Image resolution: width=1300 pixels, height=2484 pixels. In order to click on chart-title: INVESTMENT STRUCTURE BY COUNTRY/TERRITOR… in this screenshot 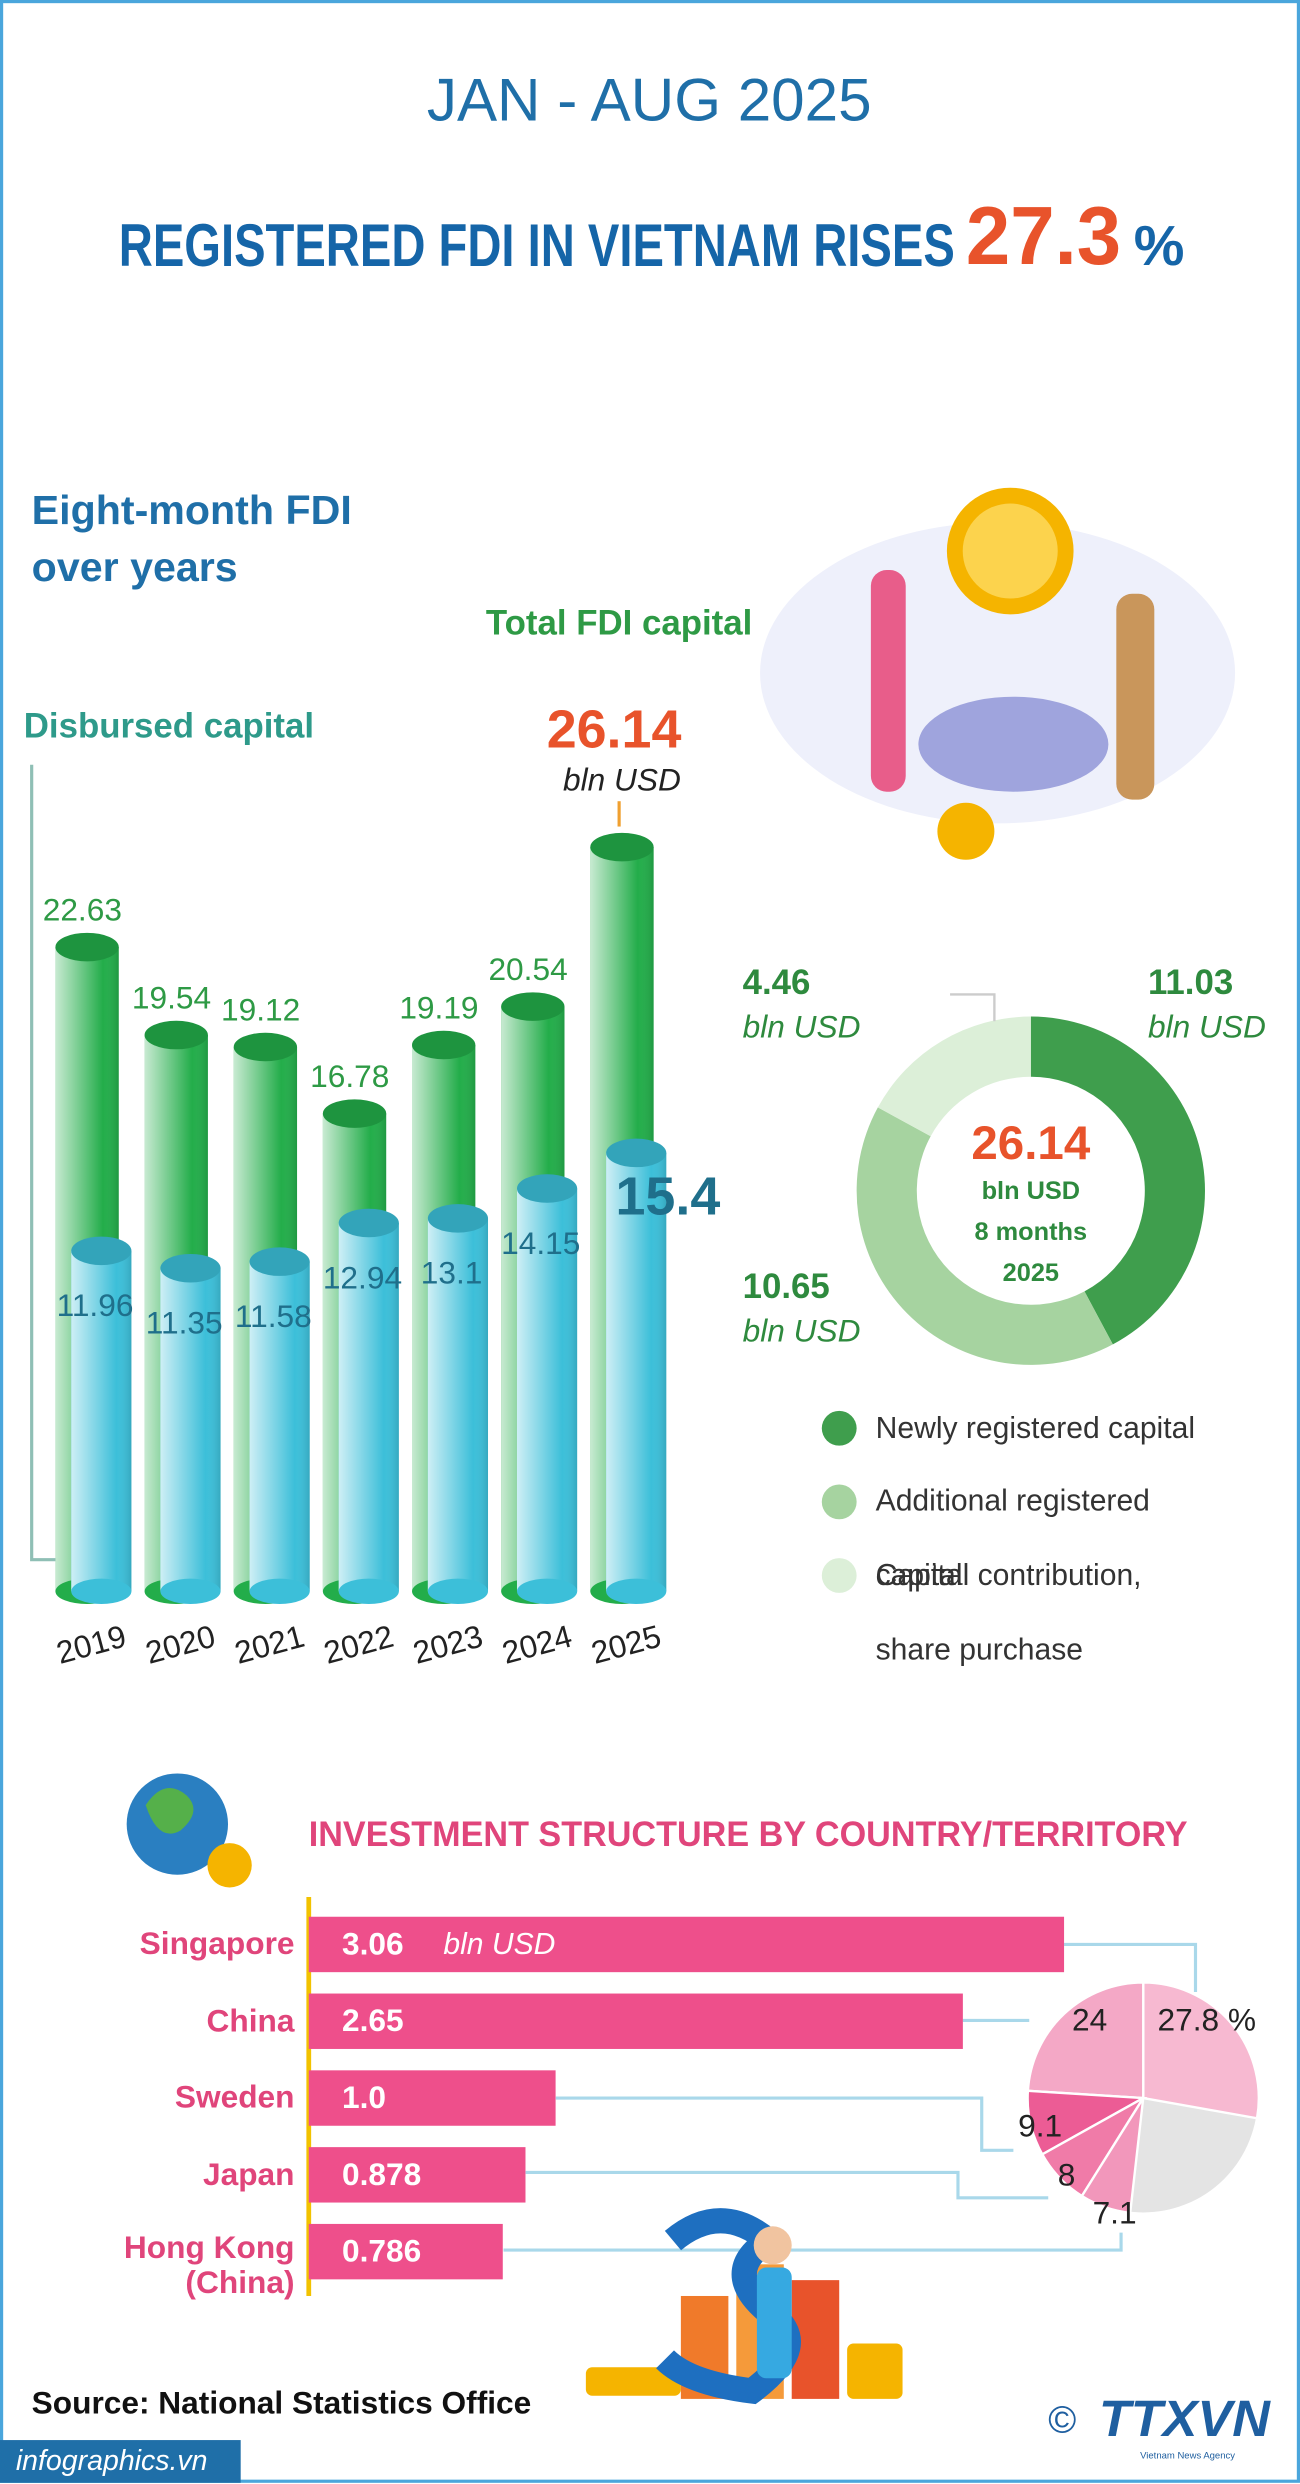, I will do `click(748, 1834)`.